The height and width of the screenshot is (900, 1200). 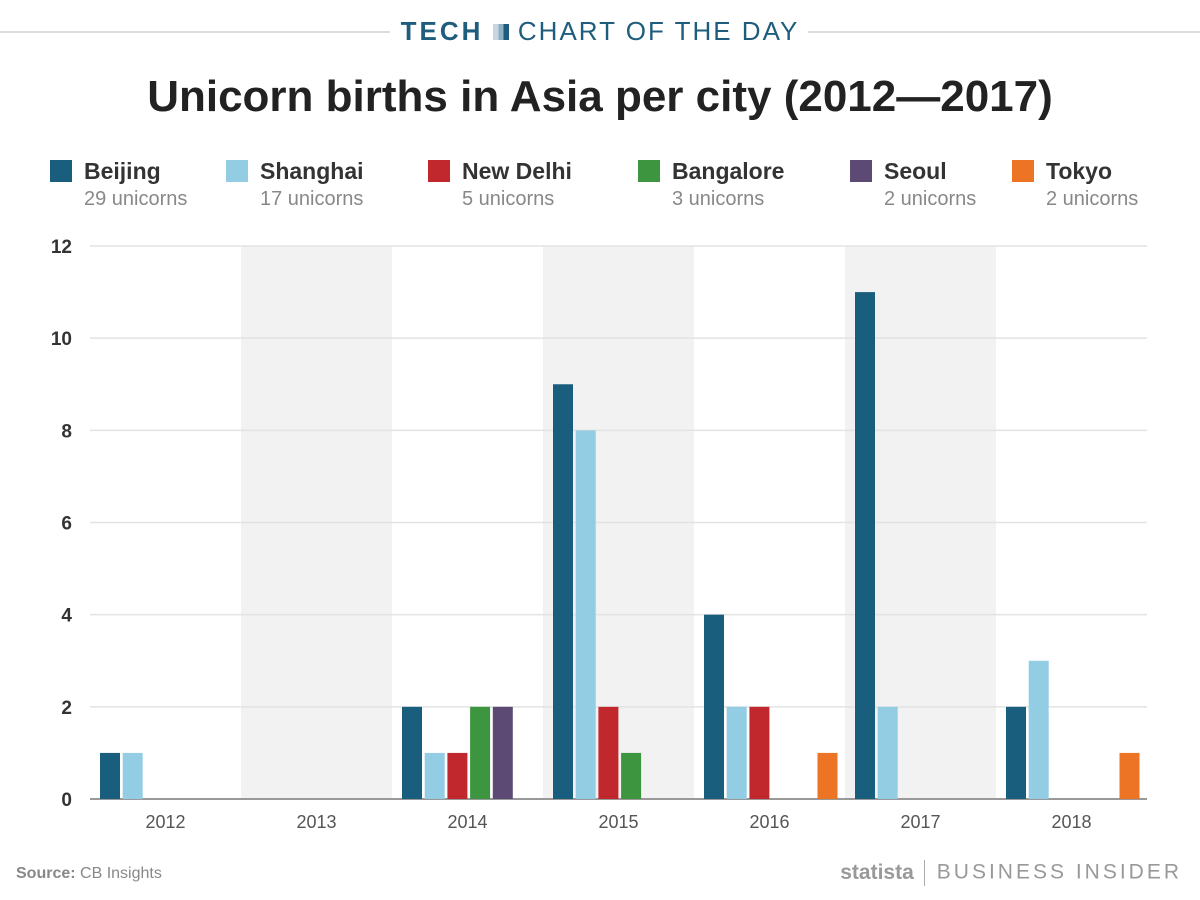 What do you see at coordinates (165, 822) in the screenshot?
I see `x-tick-label: 2012` at bounding box center [165, 822].